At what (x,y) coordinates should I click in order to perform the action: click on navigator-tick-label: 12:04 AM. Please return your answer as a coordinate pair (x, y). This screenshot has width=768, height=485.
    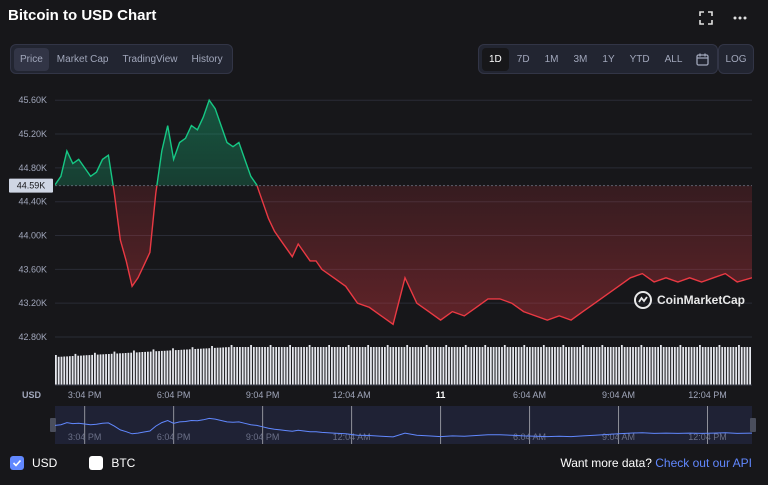
    Looking at the image, I should click on (352, 437).